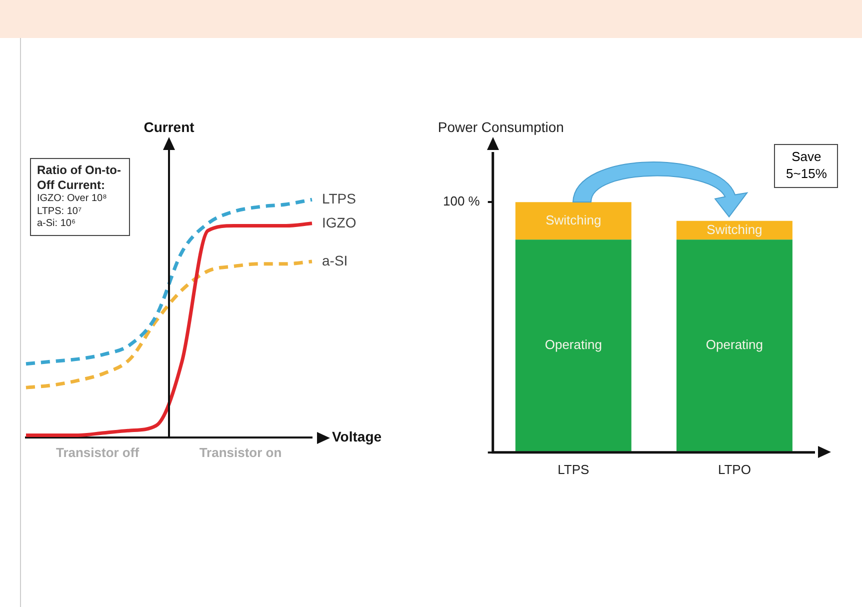 This screenshot has width=862, height=607. What do you see at coordinates (98, 452) in the screenshot?
I see `text: Transistor off` at bounding box center [98, 452].